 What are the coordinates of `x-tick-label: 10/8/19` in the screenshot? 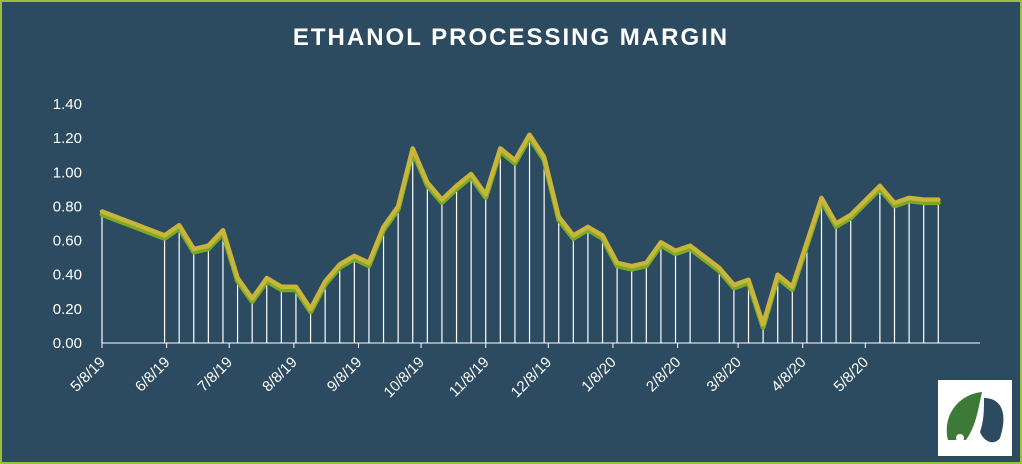 It's located at (404, 377).